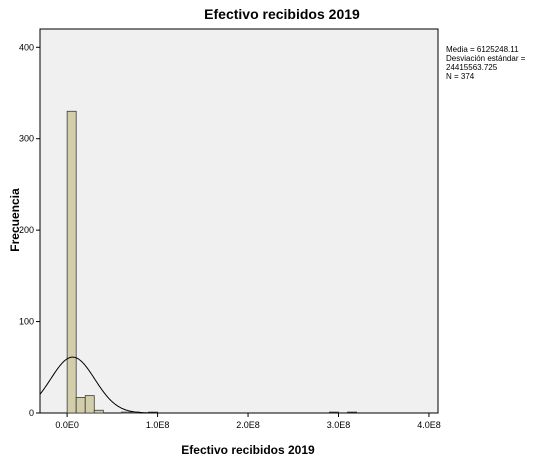 The width and height of the screenshot is (534, 459). I want to click on y-tick-label: 0, so click(31, 413).